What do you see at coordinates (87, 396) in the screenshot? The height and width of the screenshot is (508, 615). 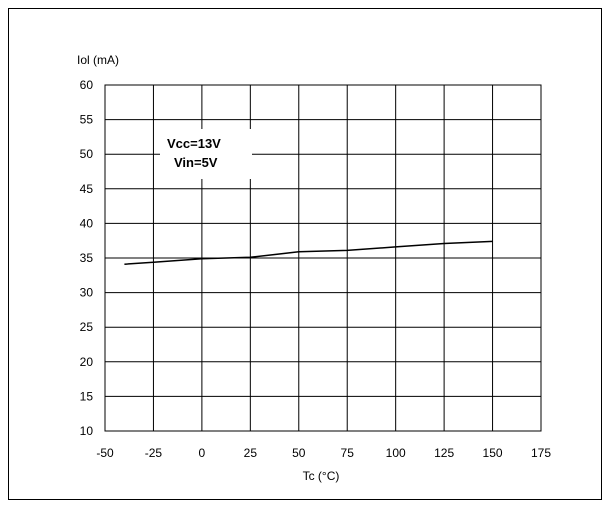 I see `y-tick-label: 15` at bounding box center [87, 396].